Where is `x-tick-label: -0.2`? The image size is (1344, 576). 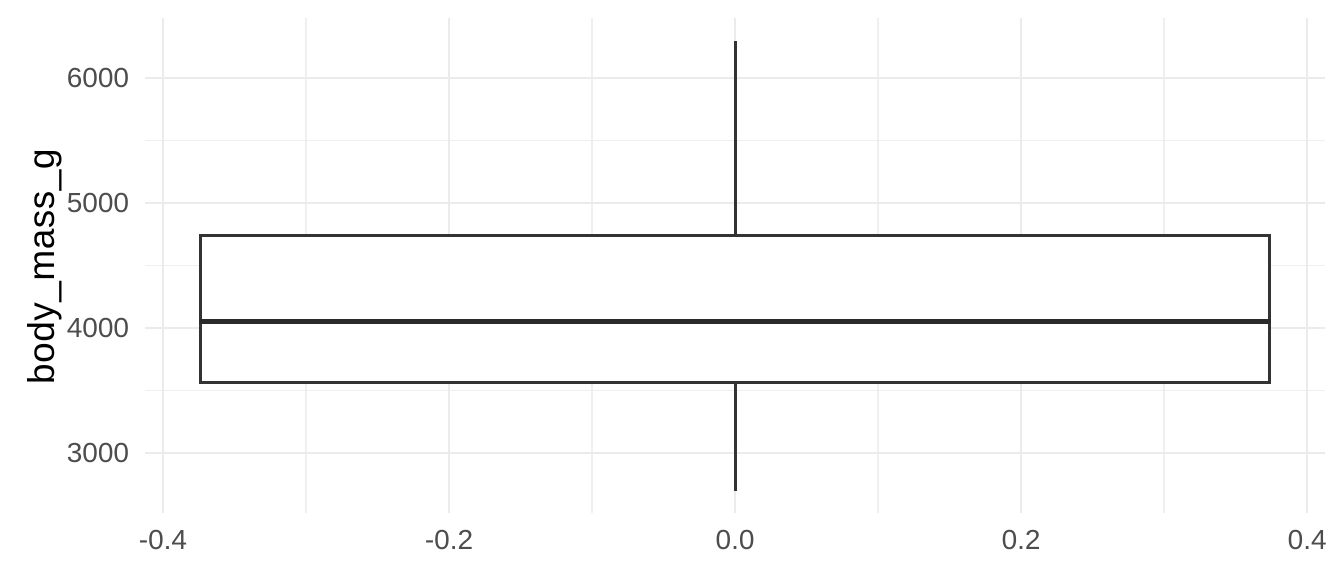 x-tick-label: -0.2 is located at coordinates (449, 539).